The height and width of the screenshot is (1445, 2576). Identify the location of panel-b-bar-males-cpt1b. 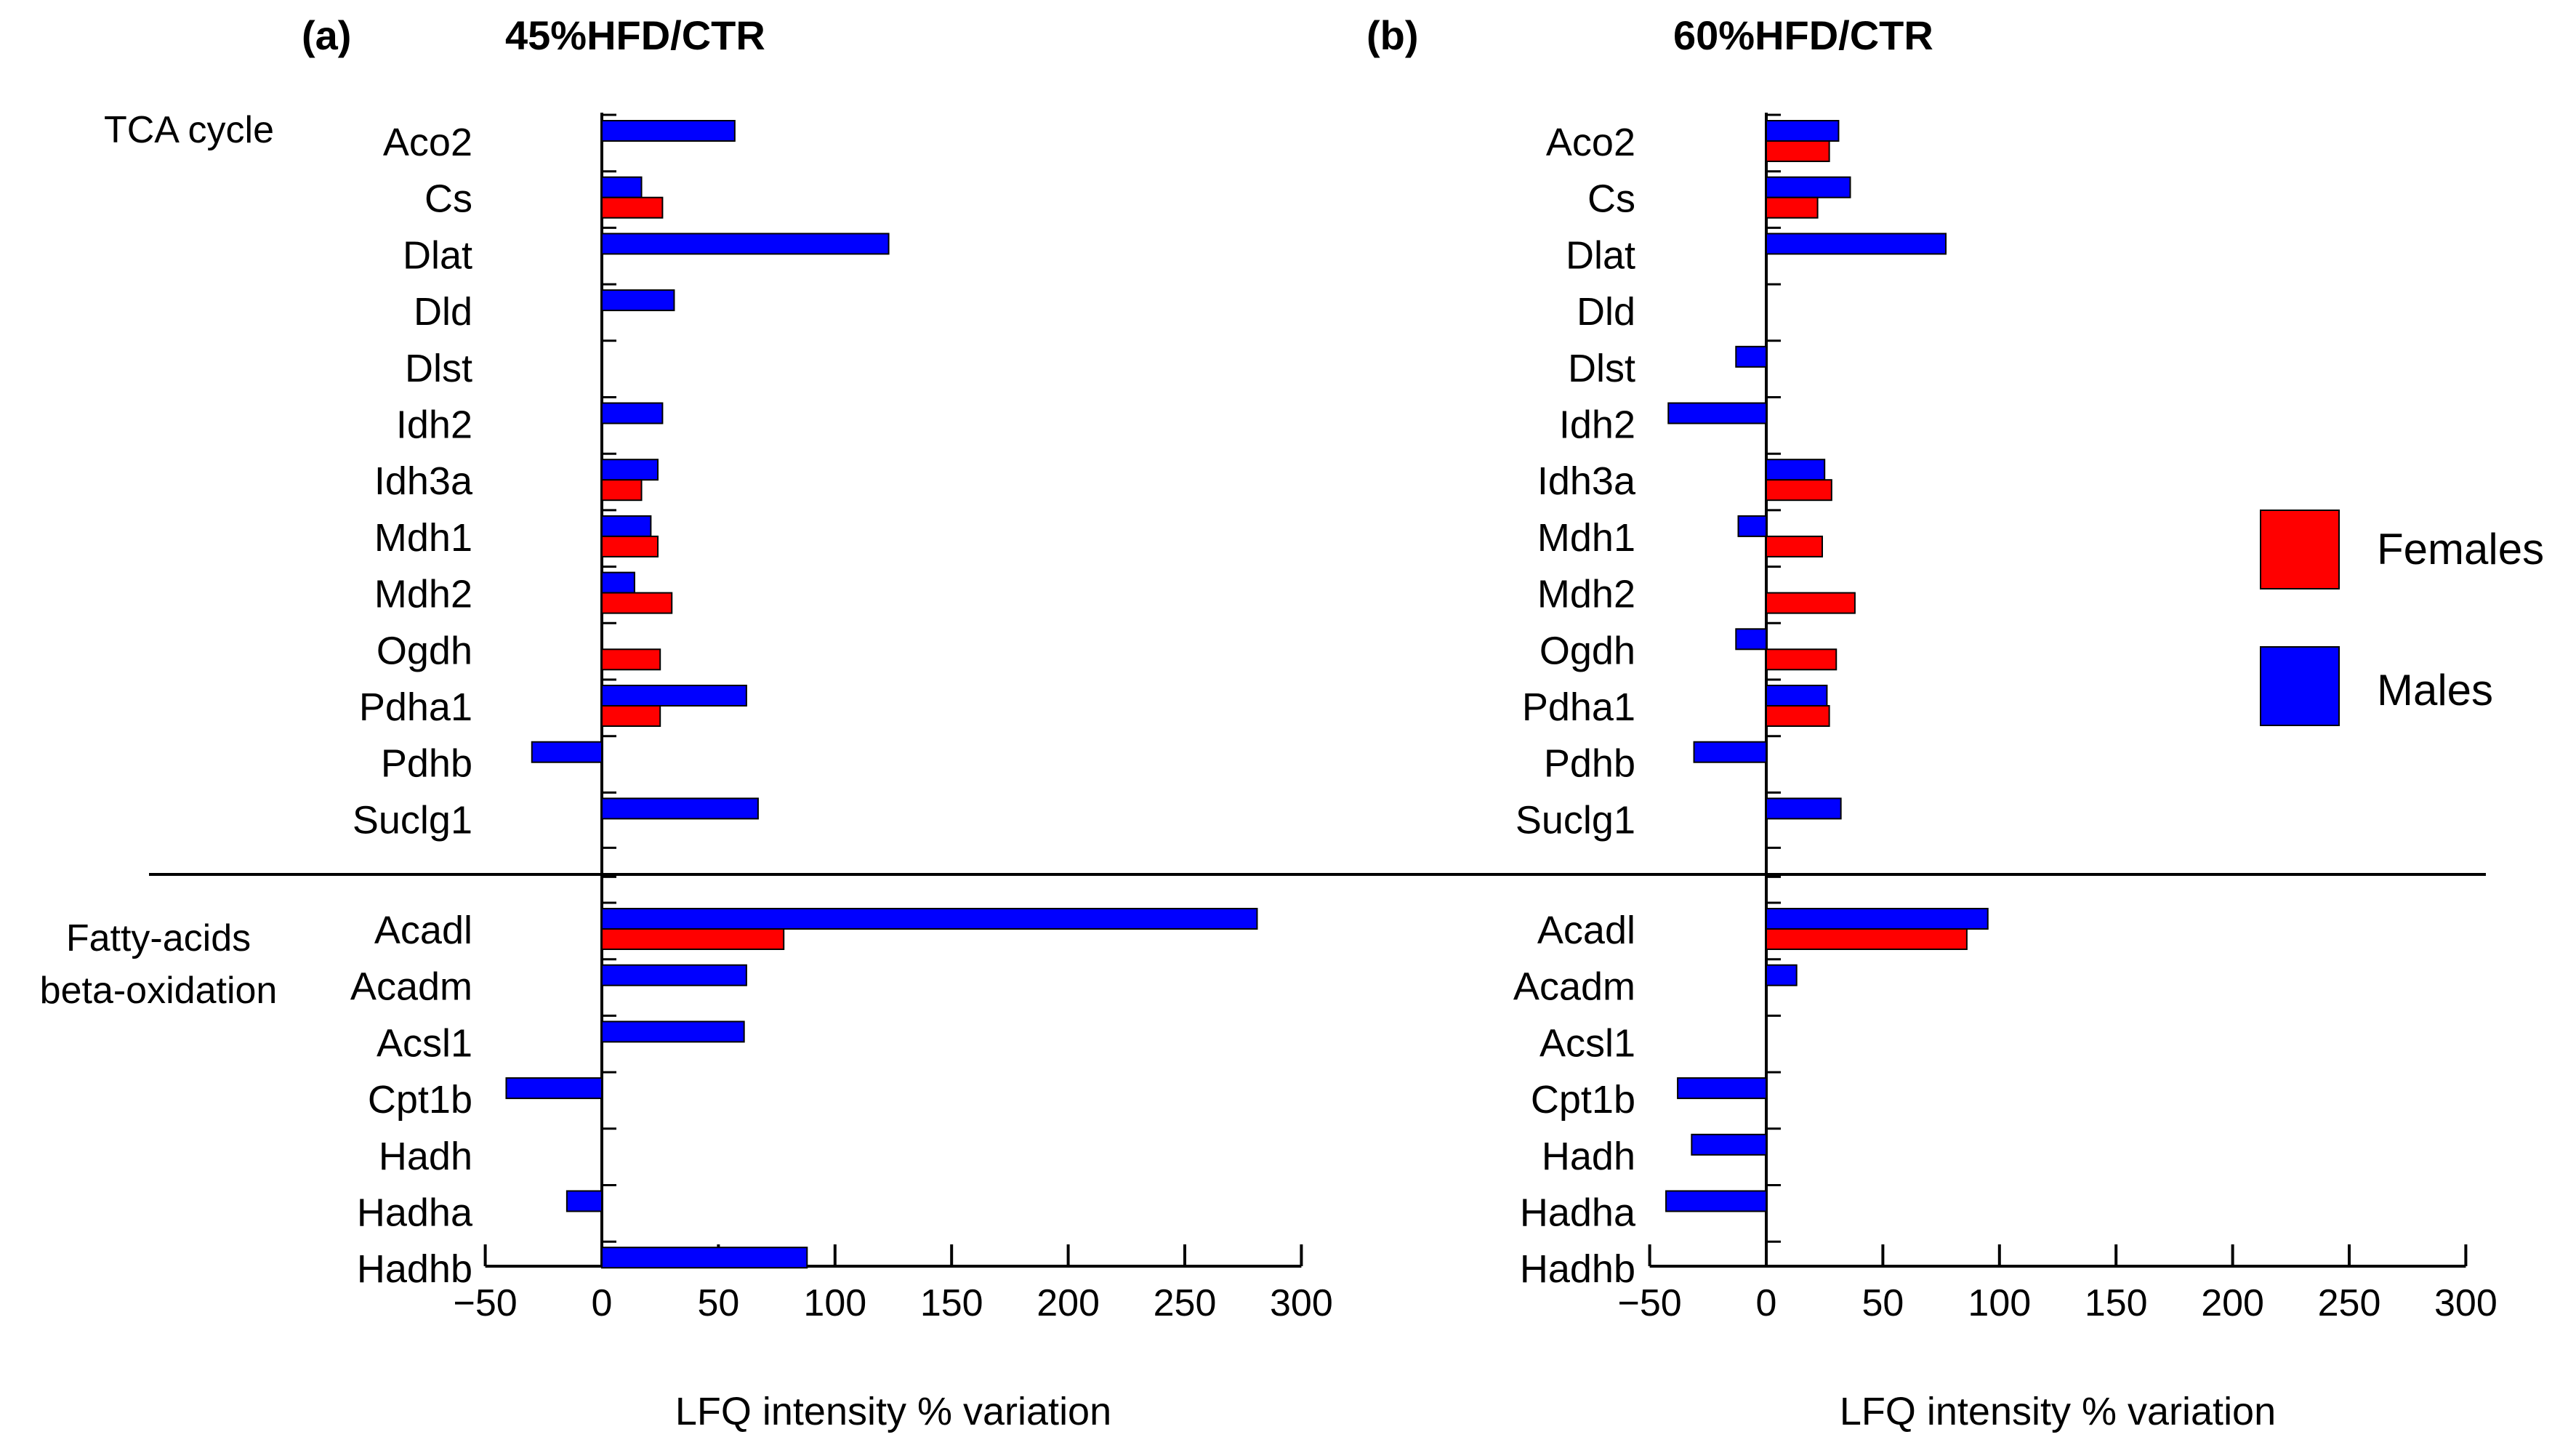
(1722, 1088).